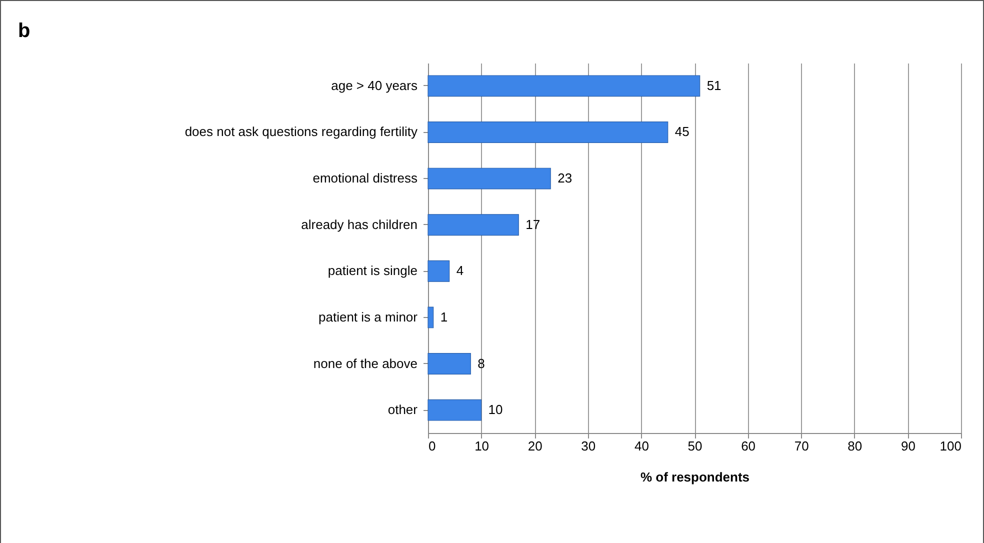 The height and width of the screenshot is (543, 984). I want to click on x-tick-label: 0, so click(432, 446).